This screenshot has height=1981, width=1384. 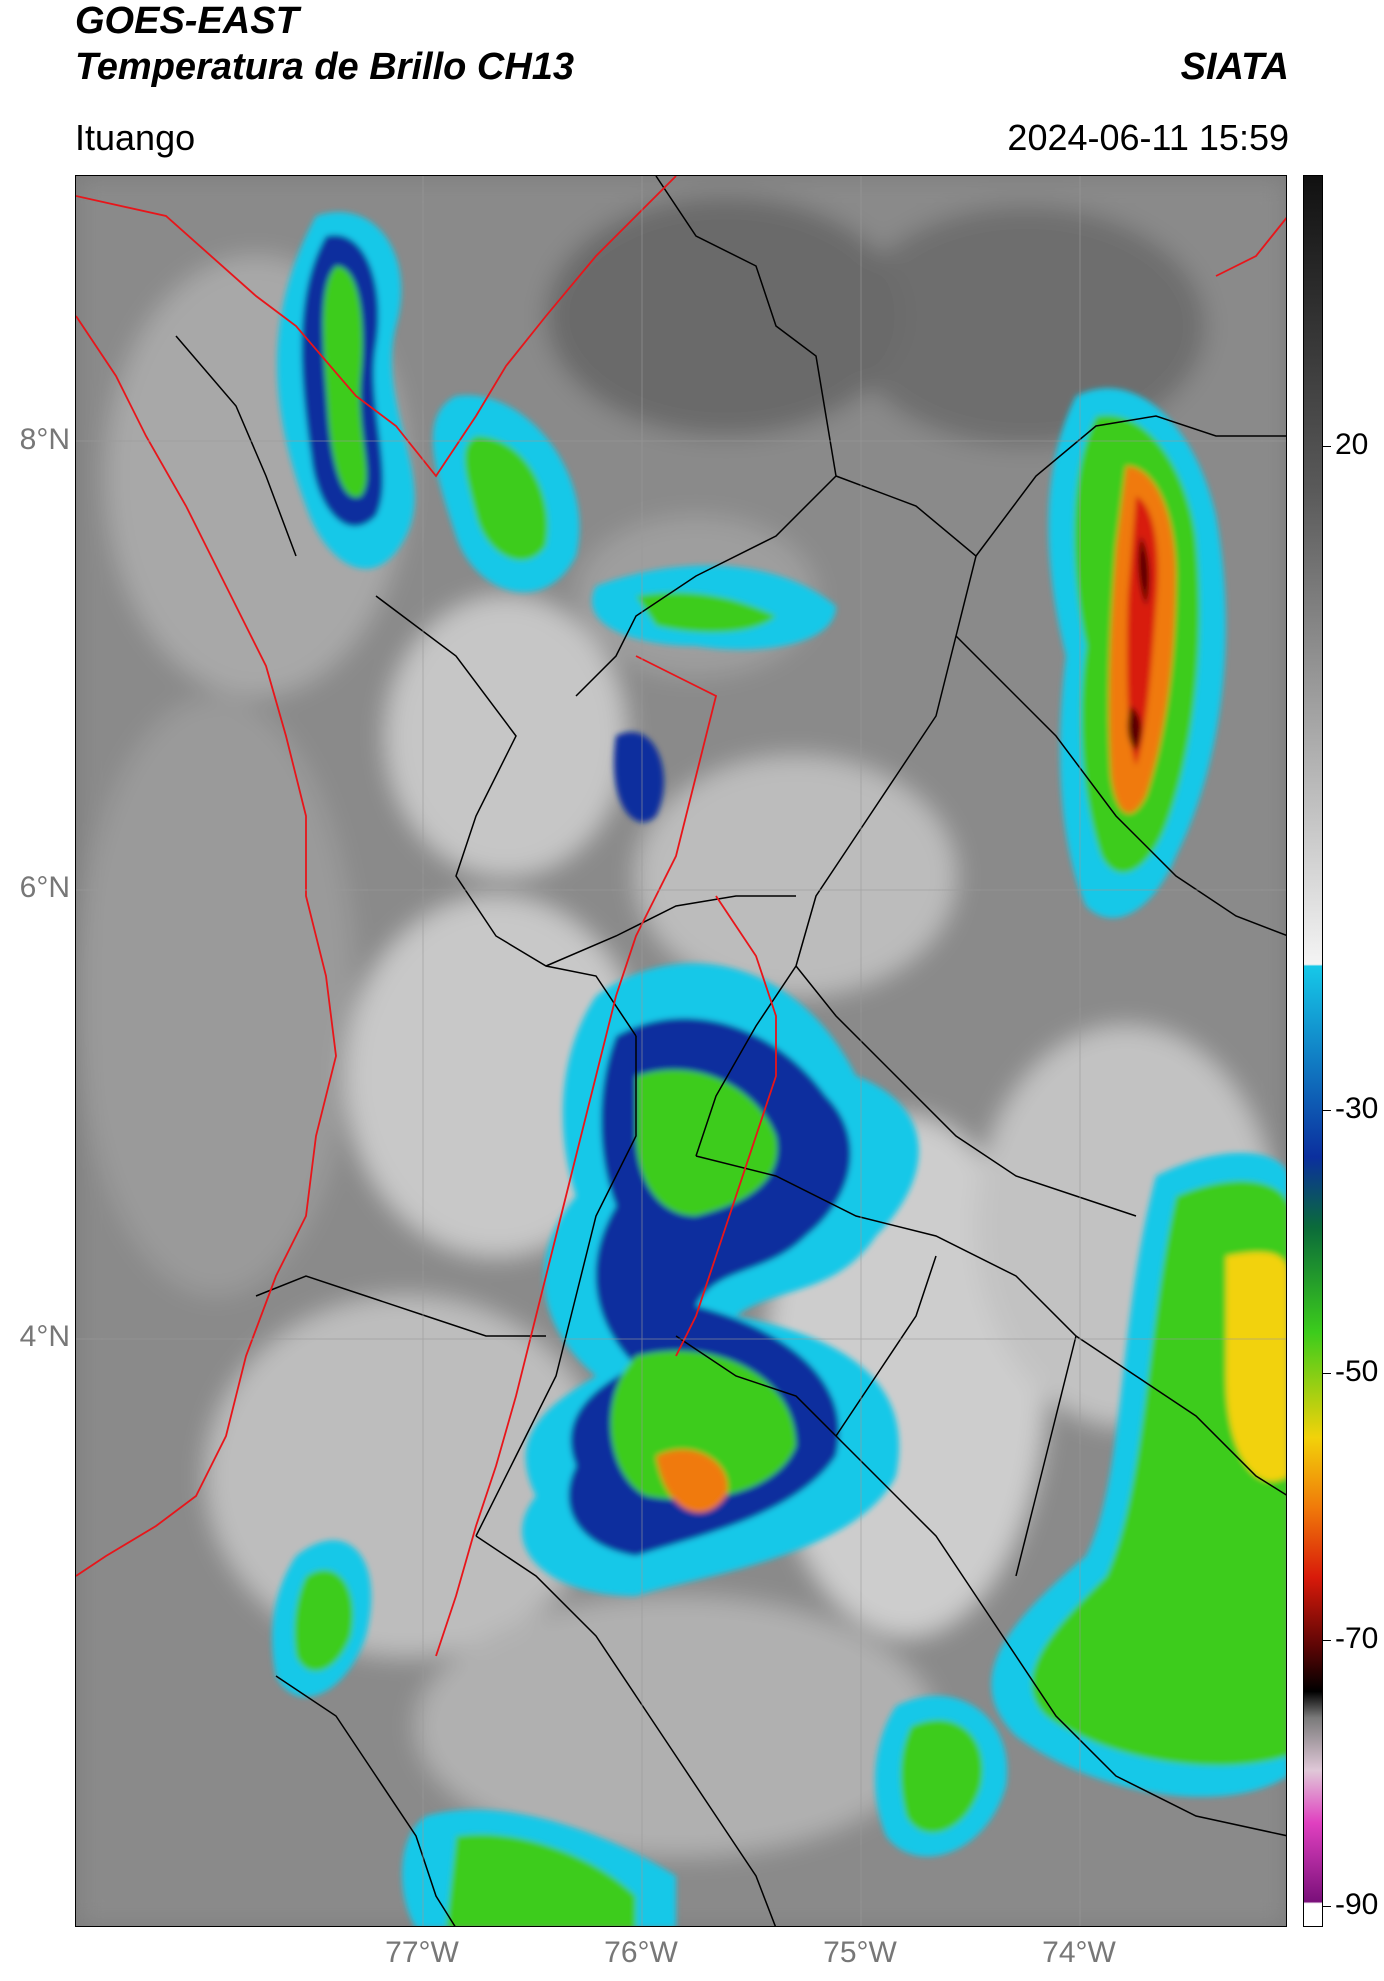 What do you see at coordinates (1234, 67) in the screenshot?
I see `agency-label: SIATA` at bounding box center [1234, 67].